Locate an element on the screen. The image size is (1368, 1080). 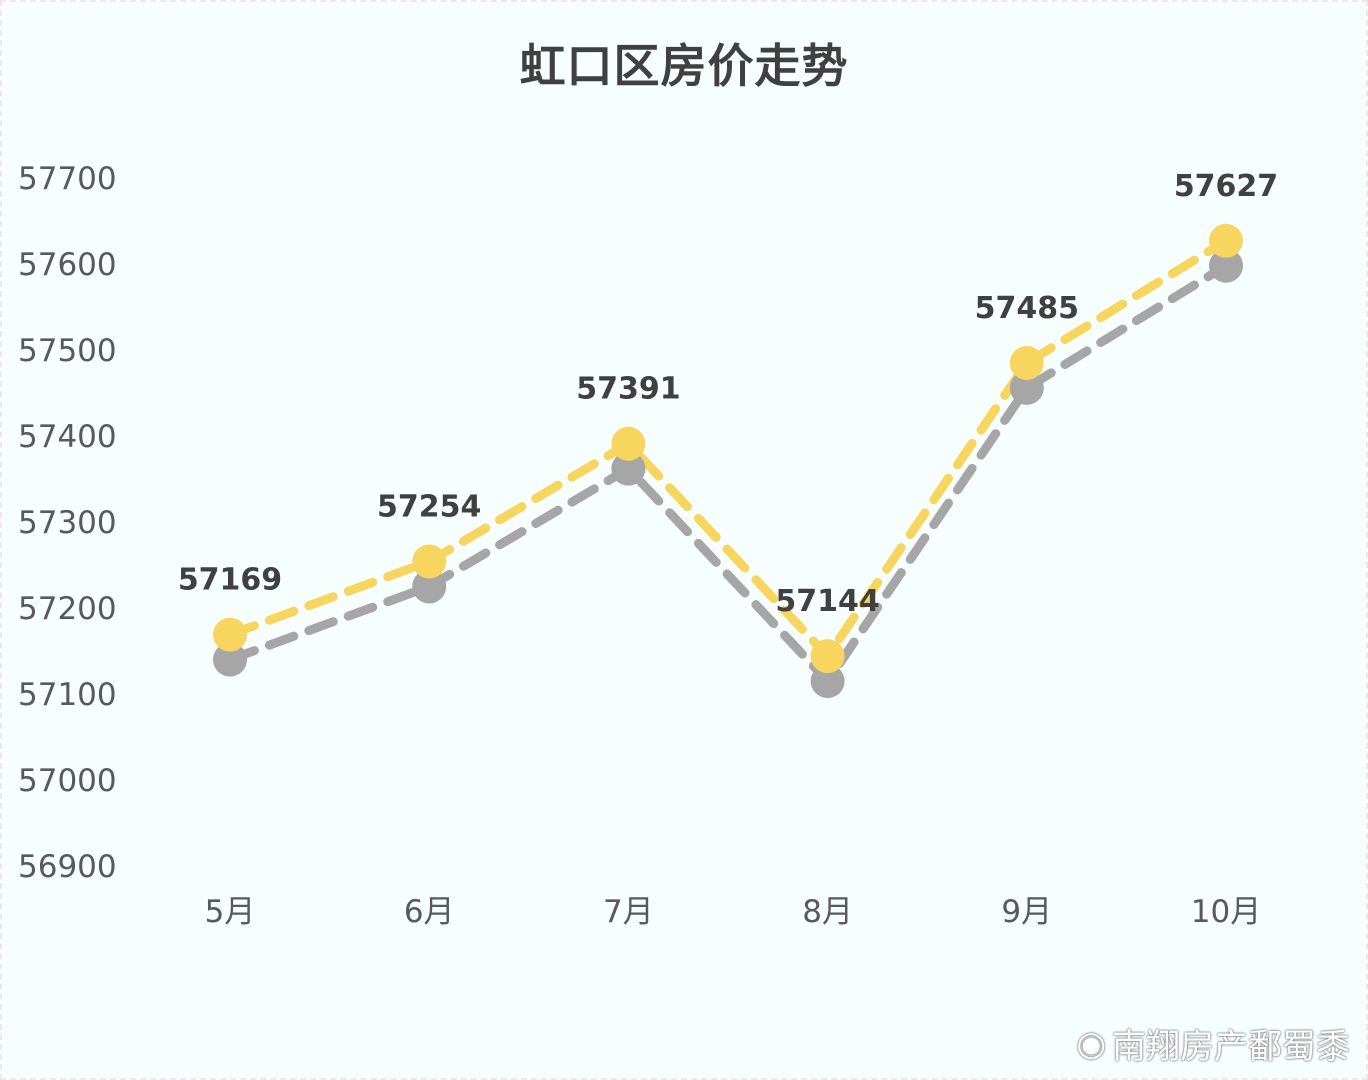
data-label: 57627 is located at coordinates (1226, 186).